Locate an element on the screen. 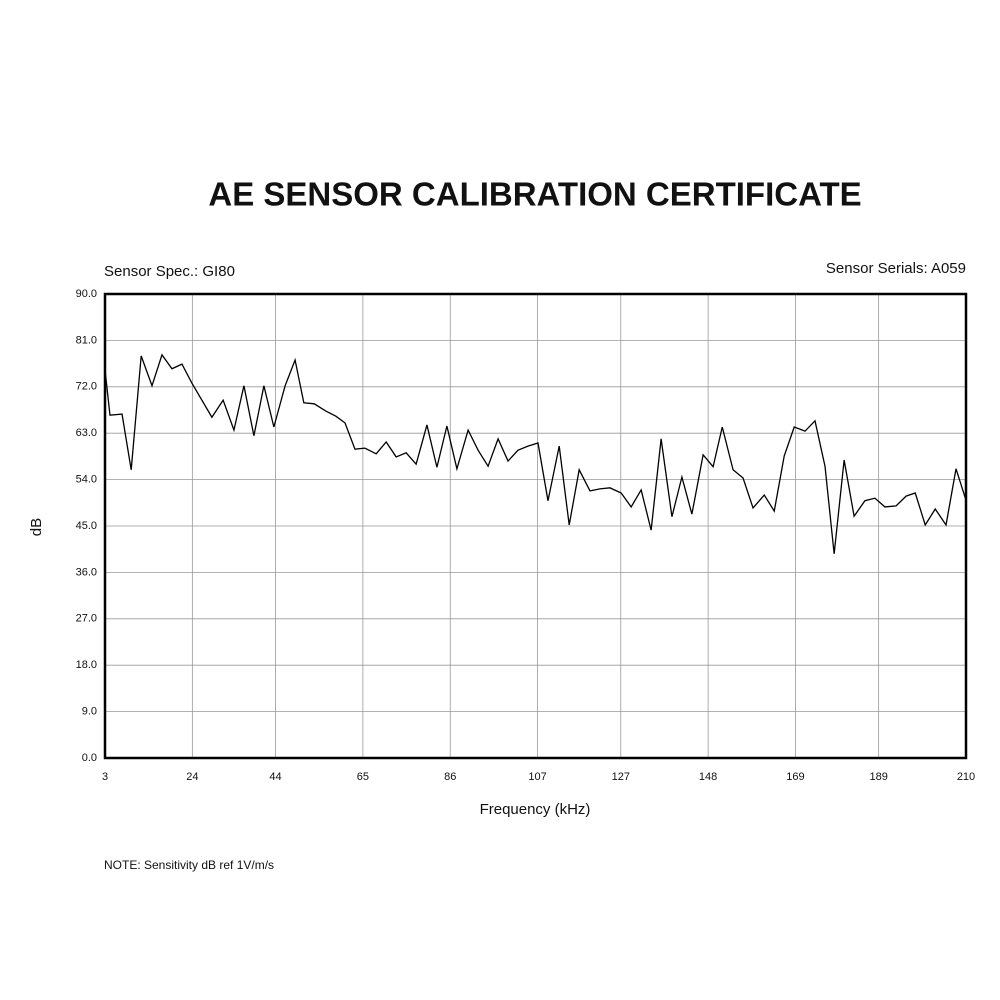 Image resolution: width=1000 pixels, height=1000 pixels. y-tick-label: 90.0 is located at coordinates (86, 294).